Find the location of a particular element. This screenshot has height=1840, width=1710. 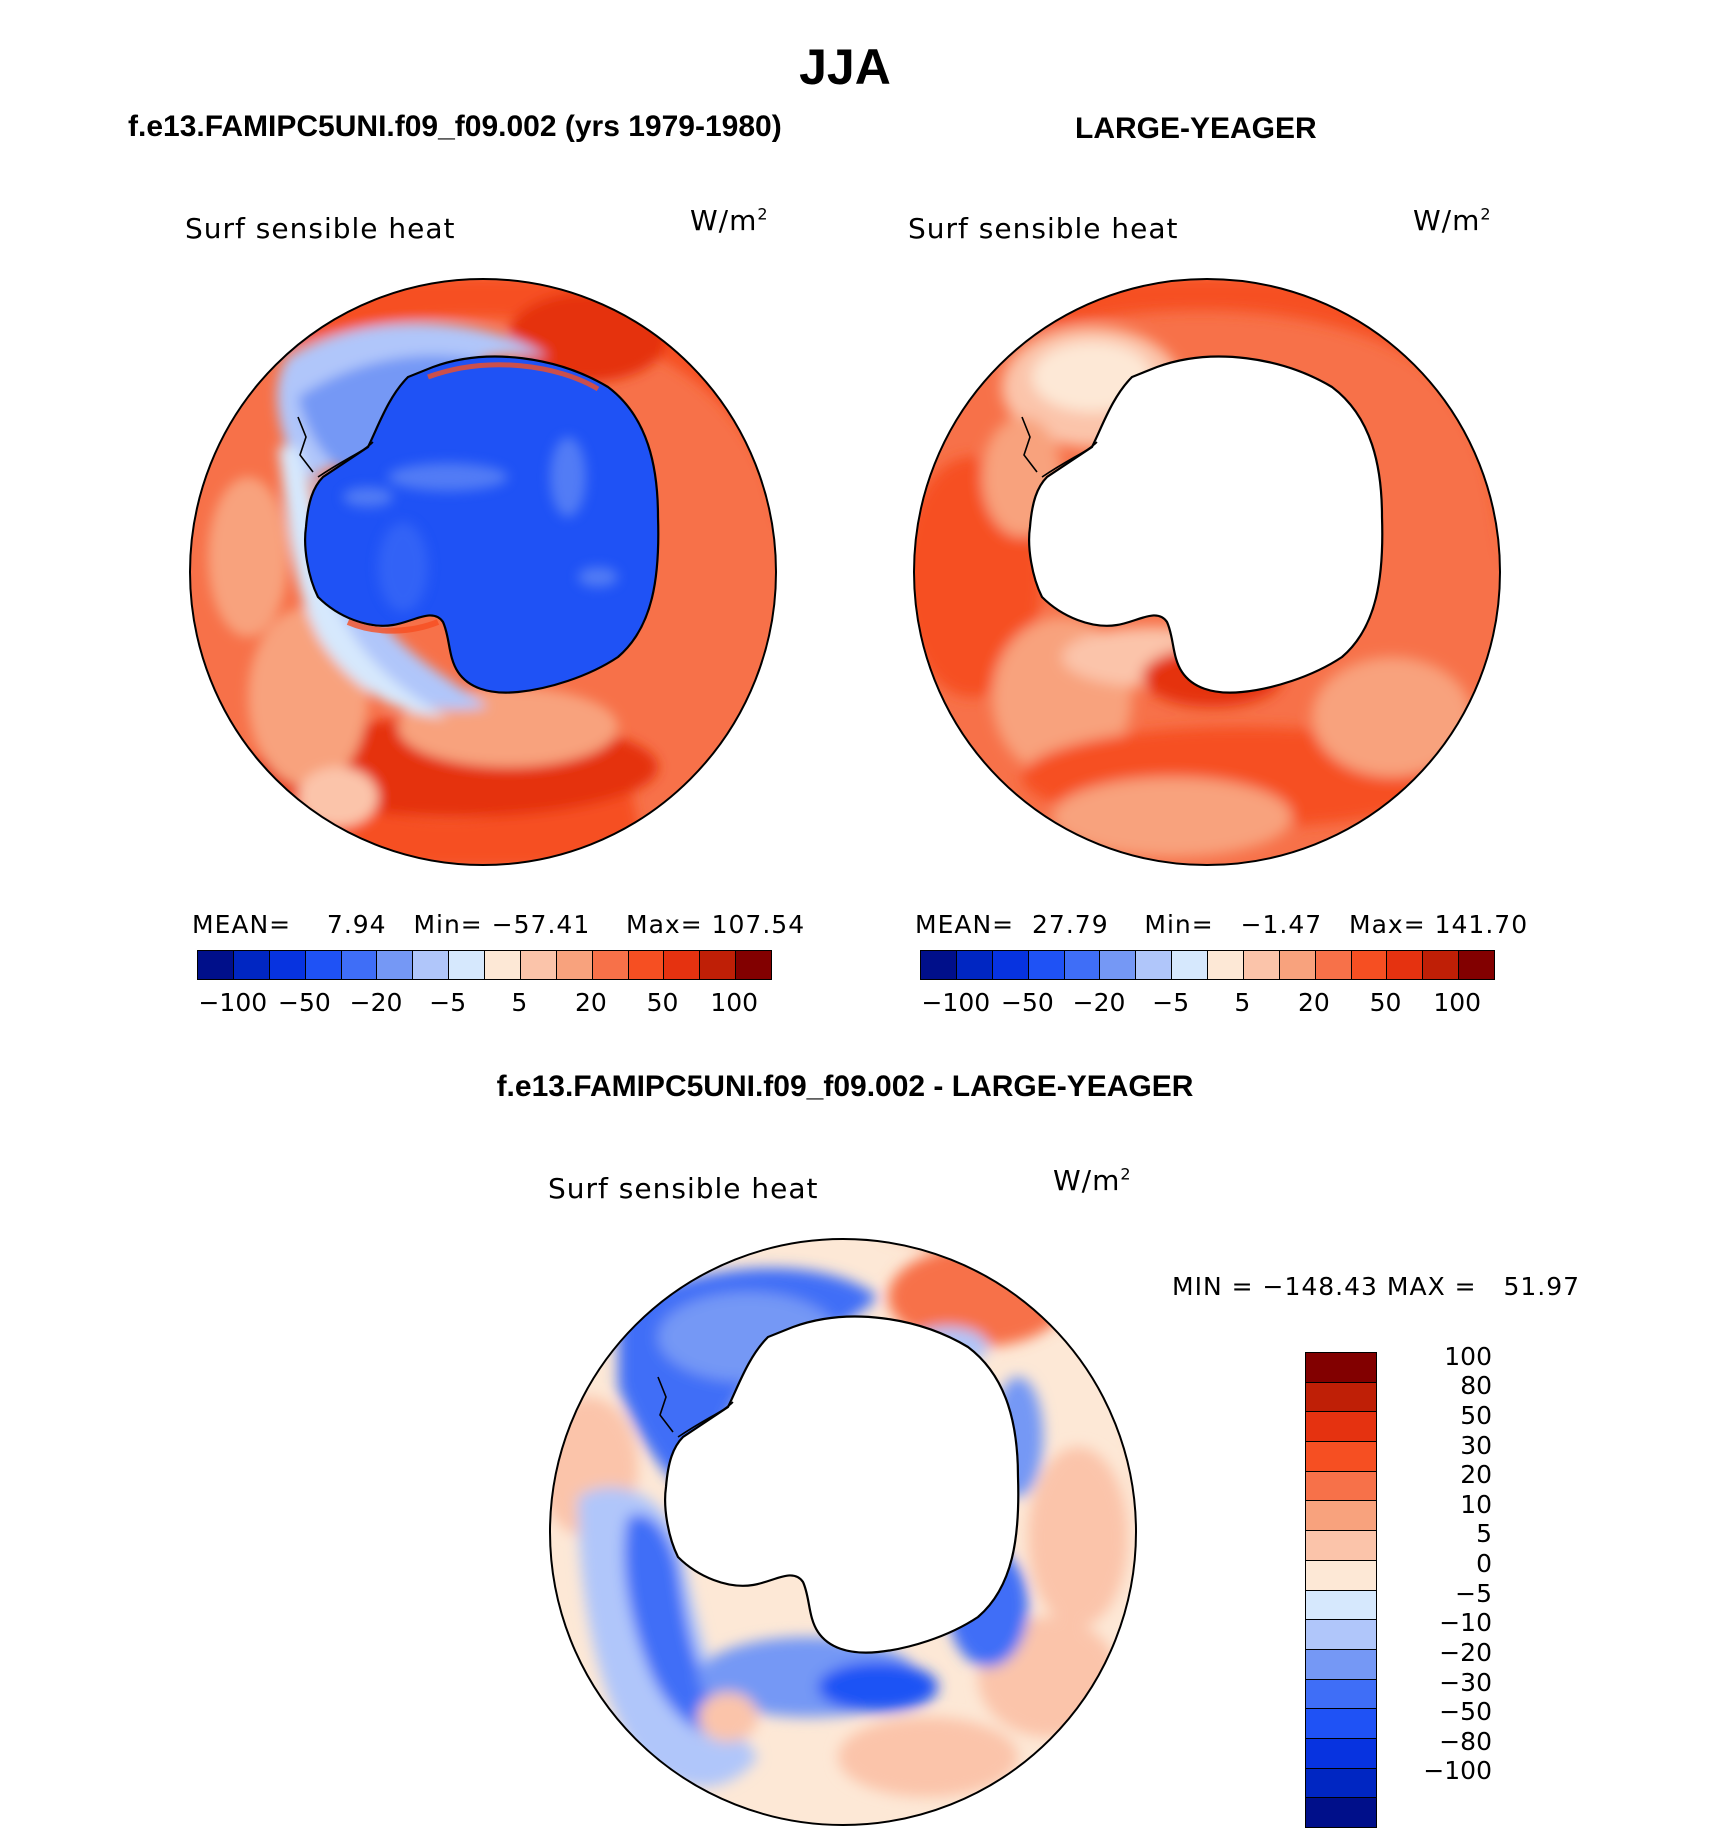

antarctica-difference is located at coordinates (842, 1484).